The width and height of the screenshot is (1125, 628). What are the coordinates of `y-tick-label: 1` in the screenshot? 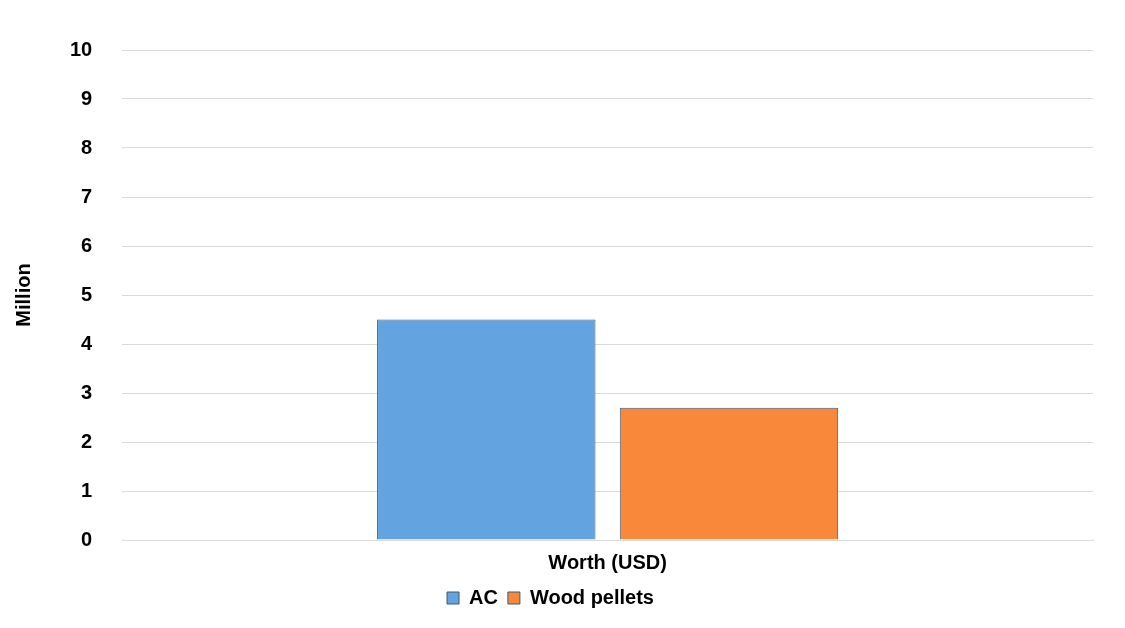 It's located at (87, 489).